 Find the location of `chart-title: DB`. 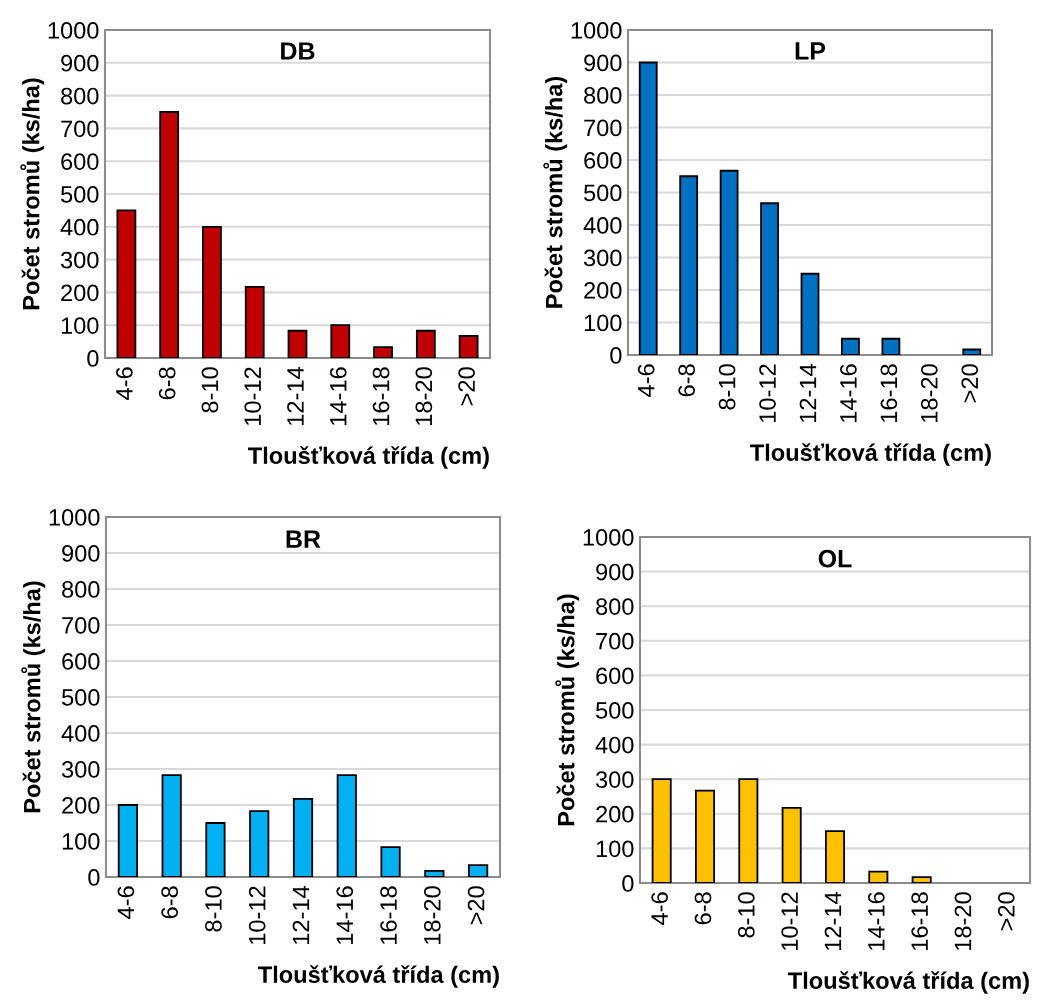

chart-title: DB is located at coordinates (298, 51).